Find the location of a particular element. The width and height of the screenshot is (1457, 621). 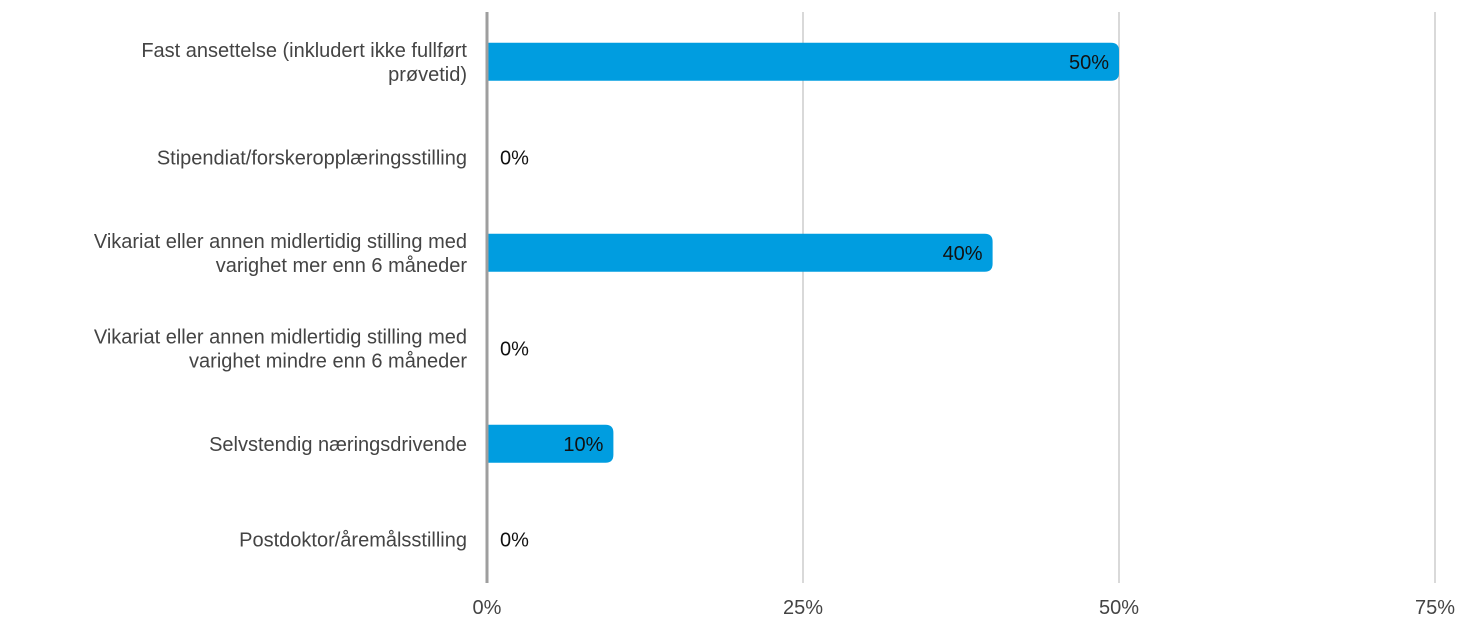

data-label: 50% is located at coordinates (1089, 63).